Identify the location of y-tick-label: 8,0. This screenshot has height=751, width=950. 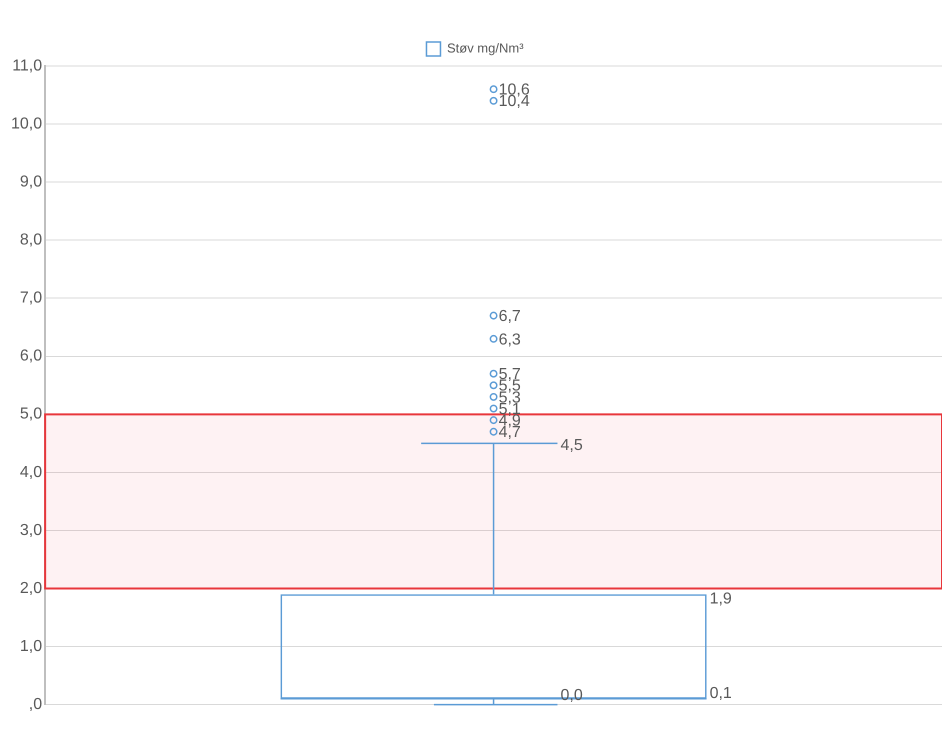
(31, 240).